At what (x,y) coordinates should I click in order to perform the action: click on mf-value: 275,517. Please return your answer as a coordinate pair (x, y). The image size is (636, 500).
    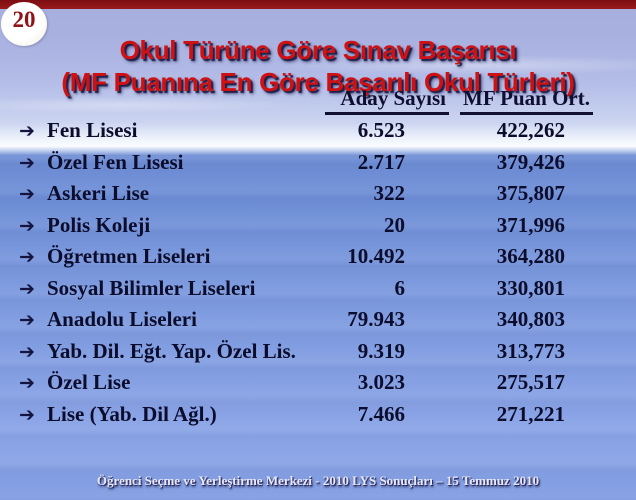
    Looking at the image, I should click on (530, 382).